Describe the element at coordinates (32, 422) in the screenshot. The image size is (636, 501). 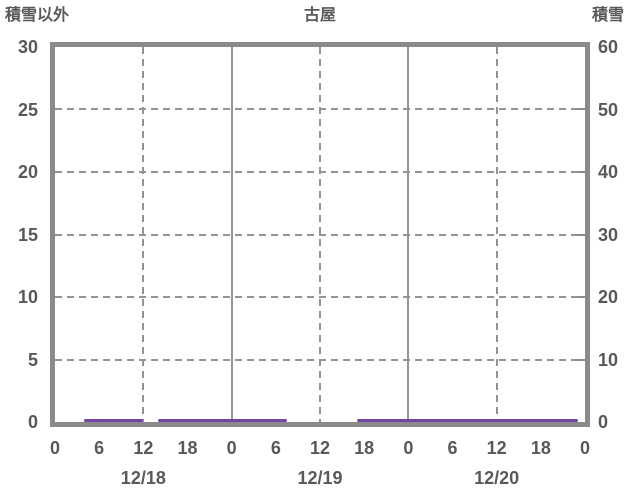
I see `left-axis-tick-label: 0` at that location.